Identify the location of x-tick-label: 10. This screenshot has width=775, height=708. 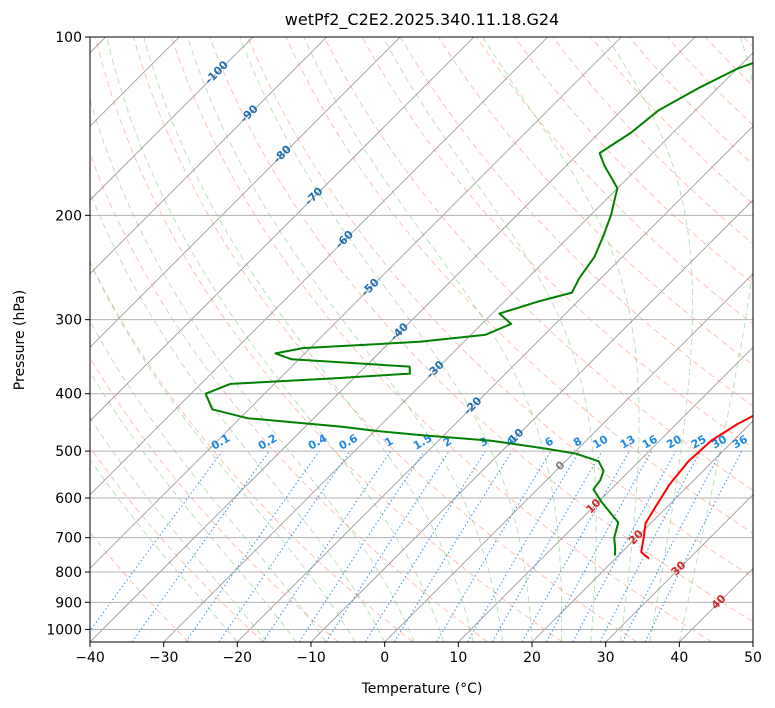
(458, 658).